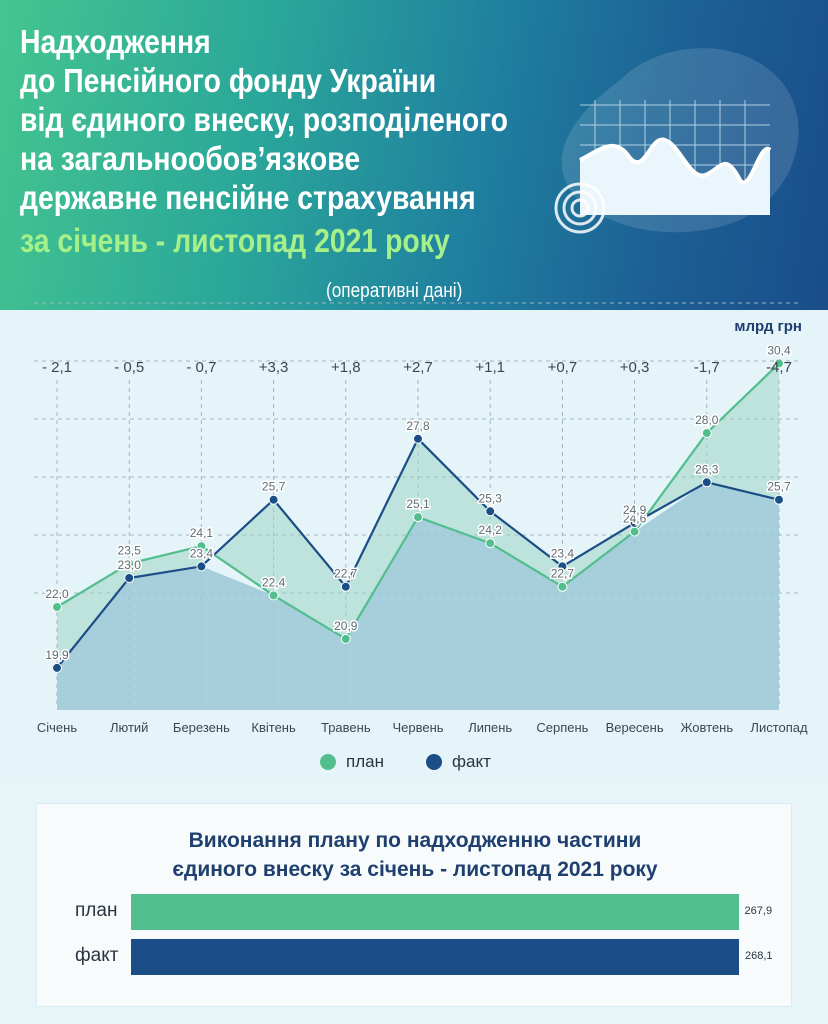 Image resolution: width=828 pixels, height=1024 pixels. Describe the element at coordinates (273, 727) in the screenshot. I see `x-tick-label: Квітень` at that location.